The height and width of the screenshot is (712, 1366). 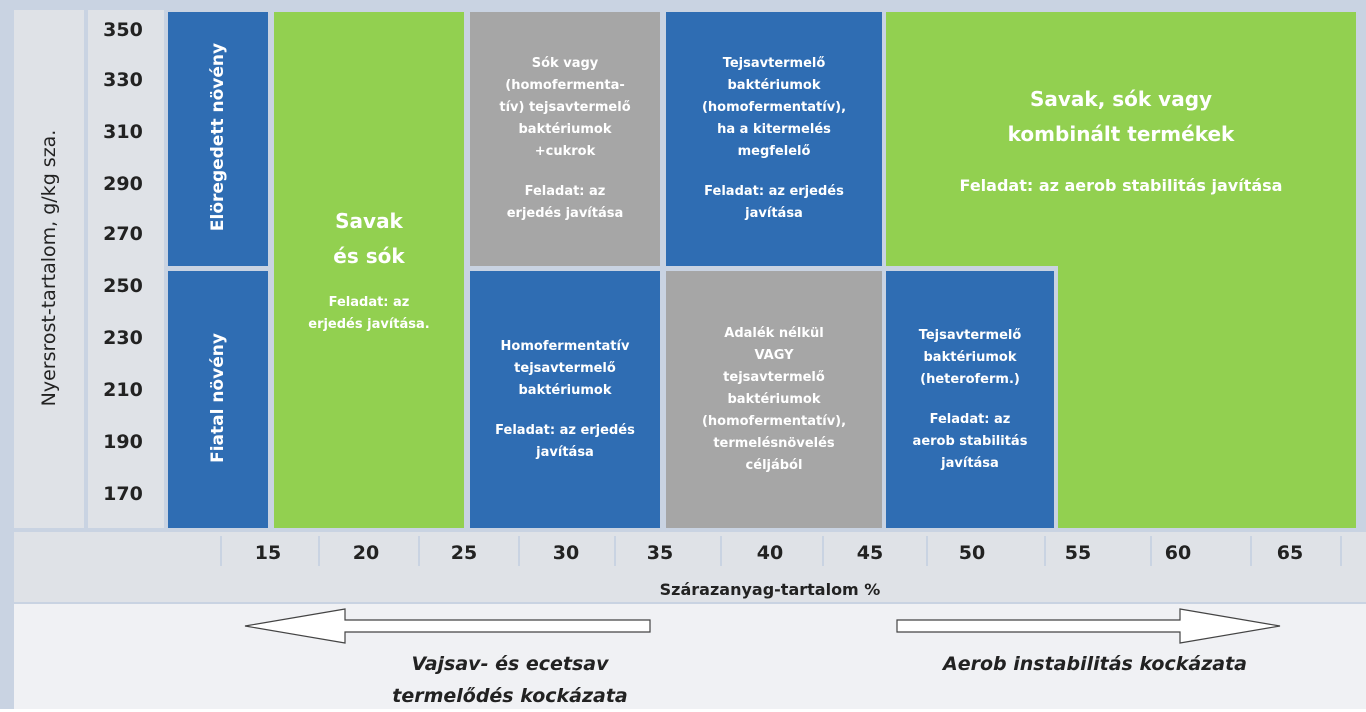 I want to click on row-label: Elöregedett növény, so click(x=218, y=137).